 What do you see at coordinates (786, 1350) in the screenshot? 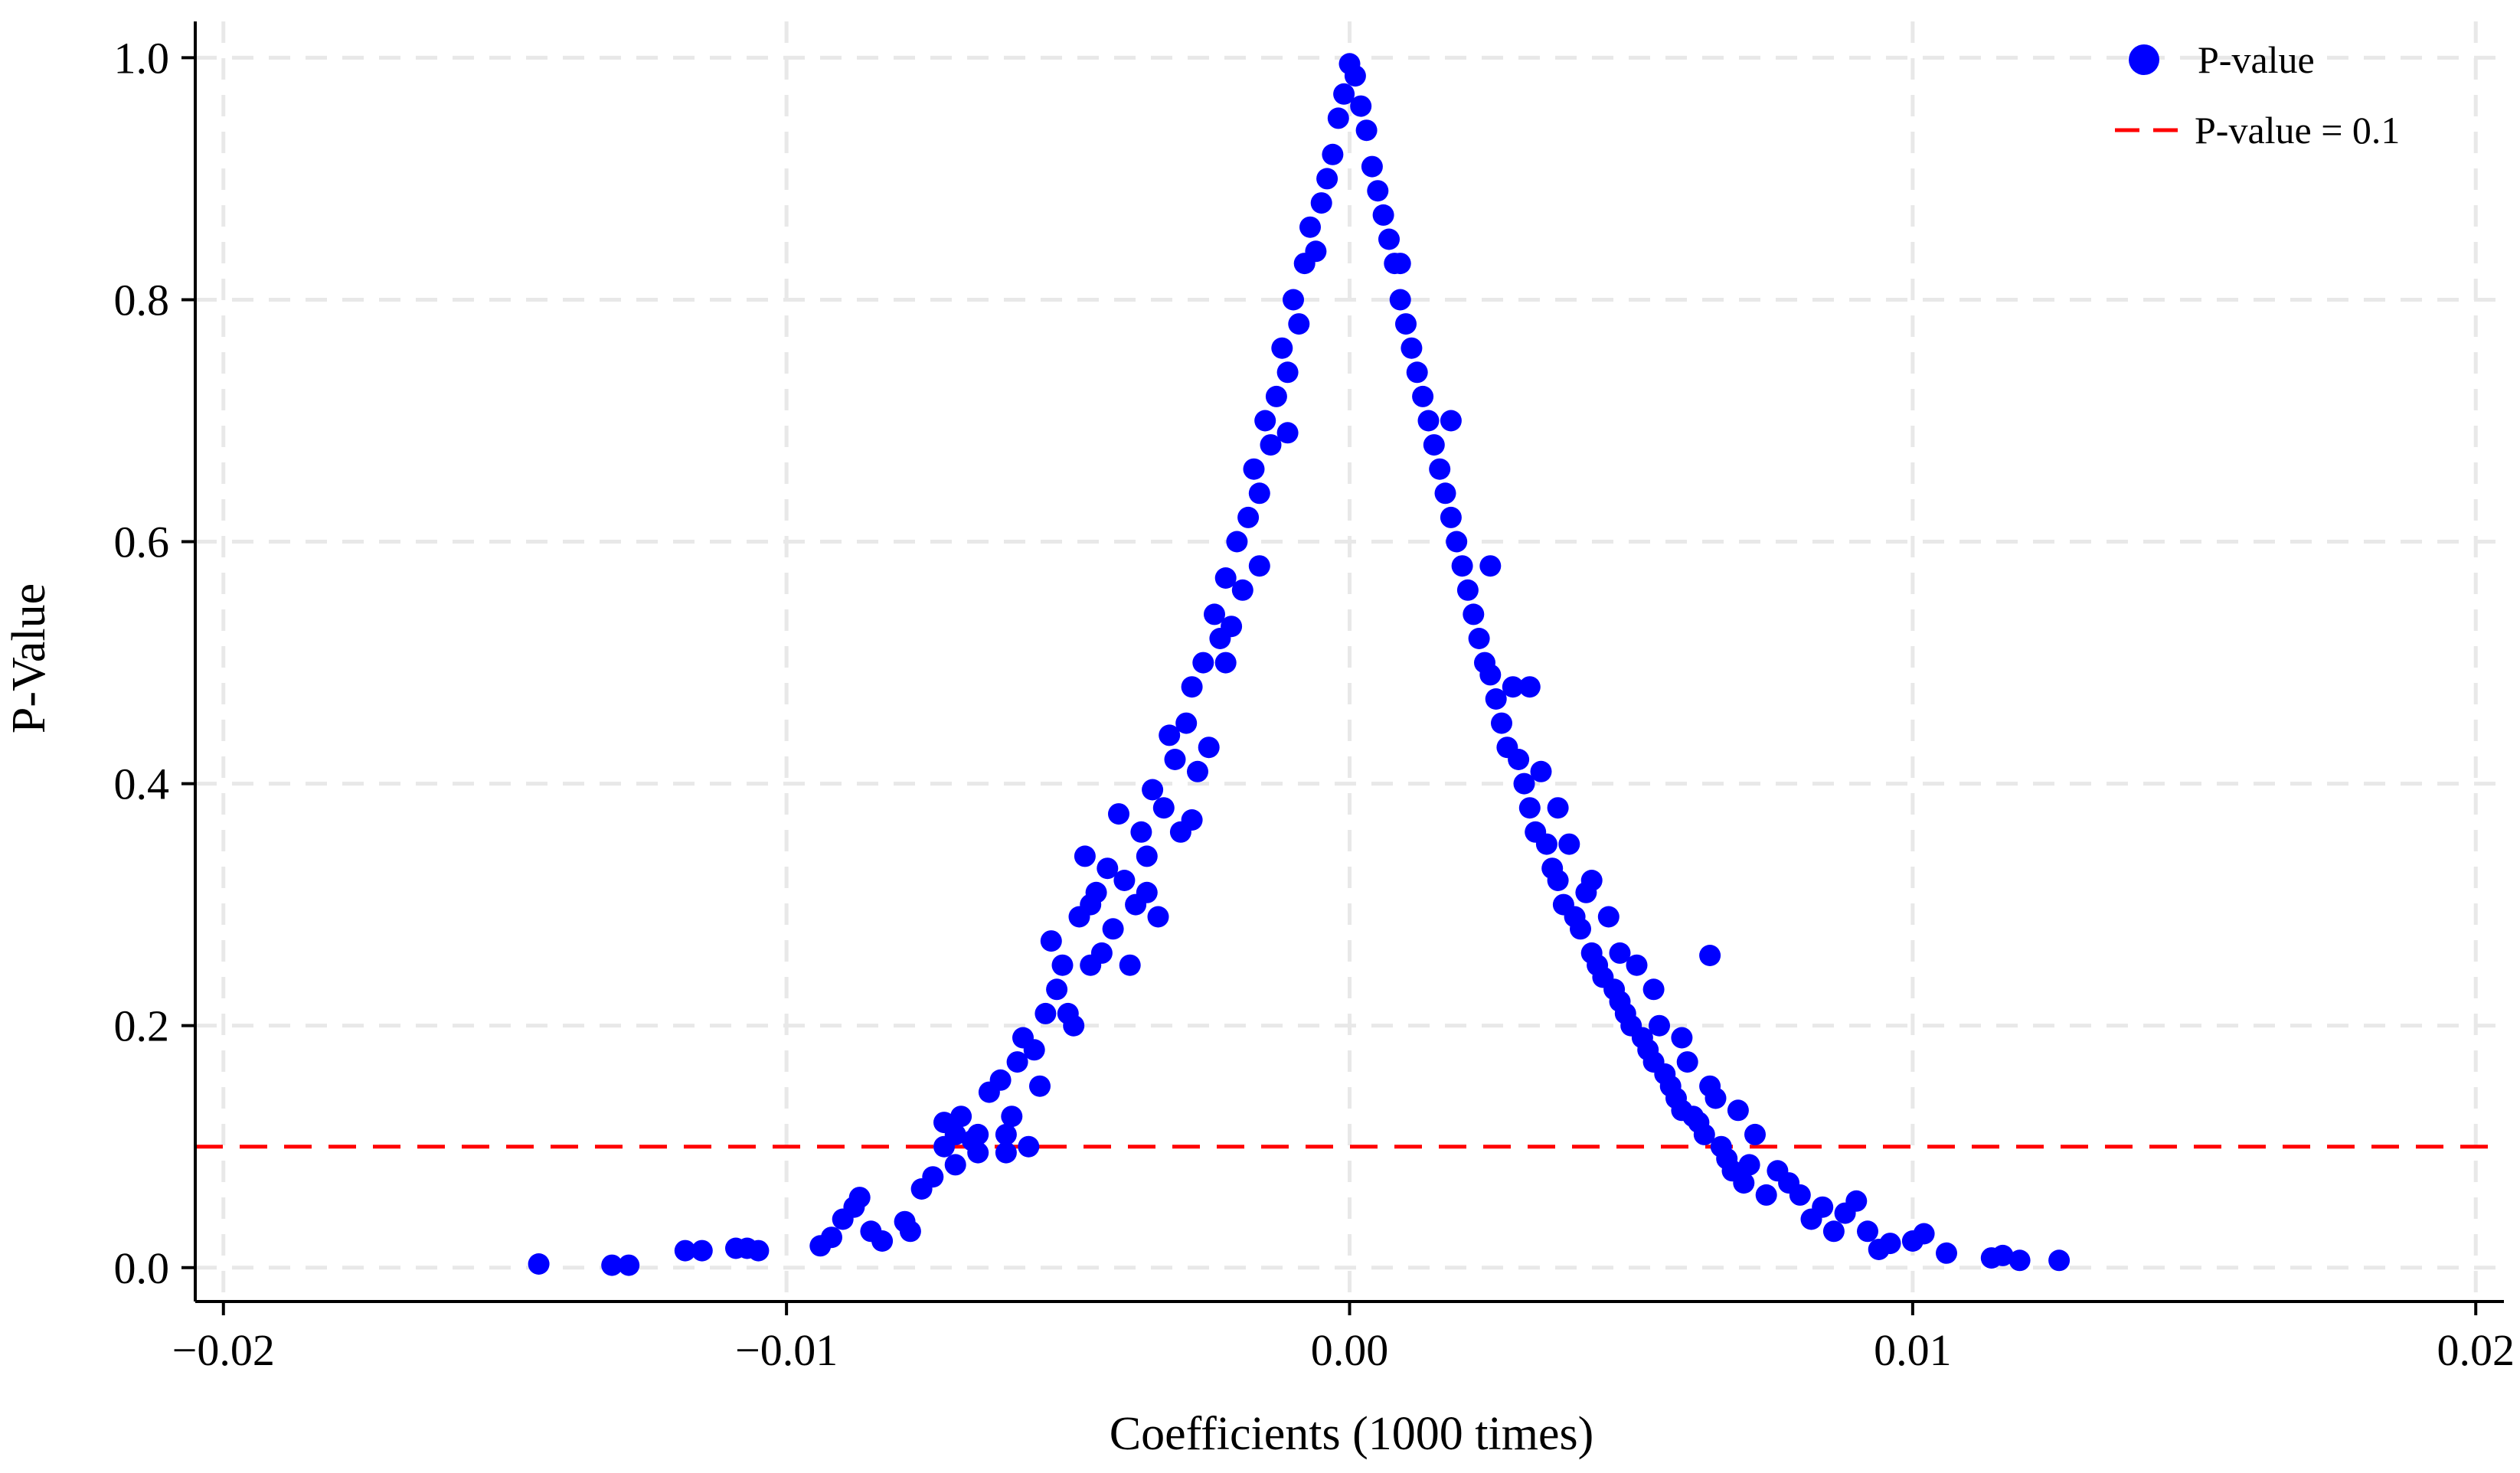
I see `x-tick-label-1: −0.01` at bounding box center [786, 1350].